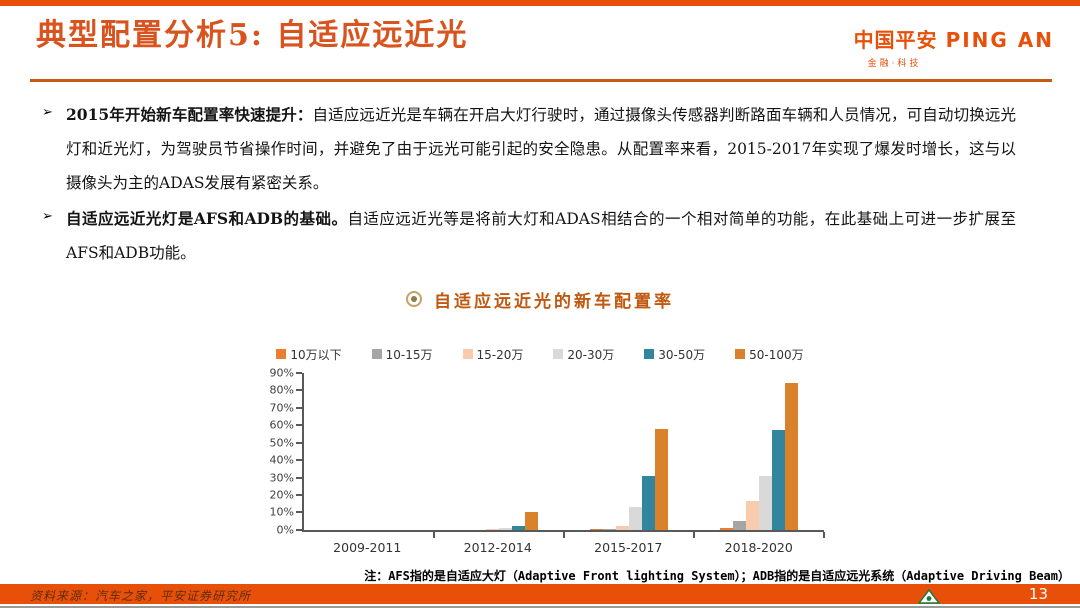 The height and width of the screenshot is (608, 1080). What do you see at coordinates (281, 373) in the screenshot?
I see `y-tick-label: 90%` at bounding box center [281, 373].